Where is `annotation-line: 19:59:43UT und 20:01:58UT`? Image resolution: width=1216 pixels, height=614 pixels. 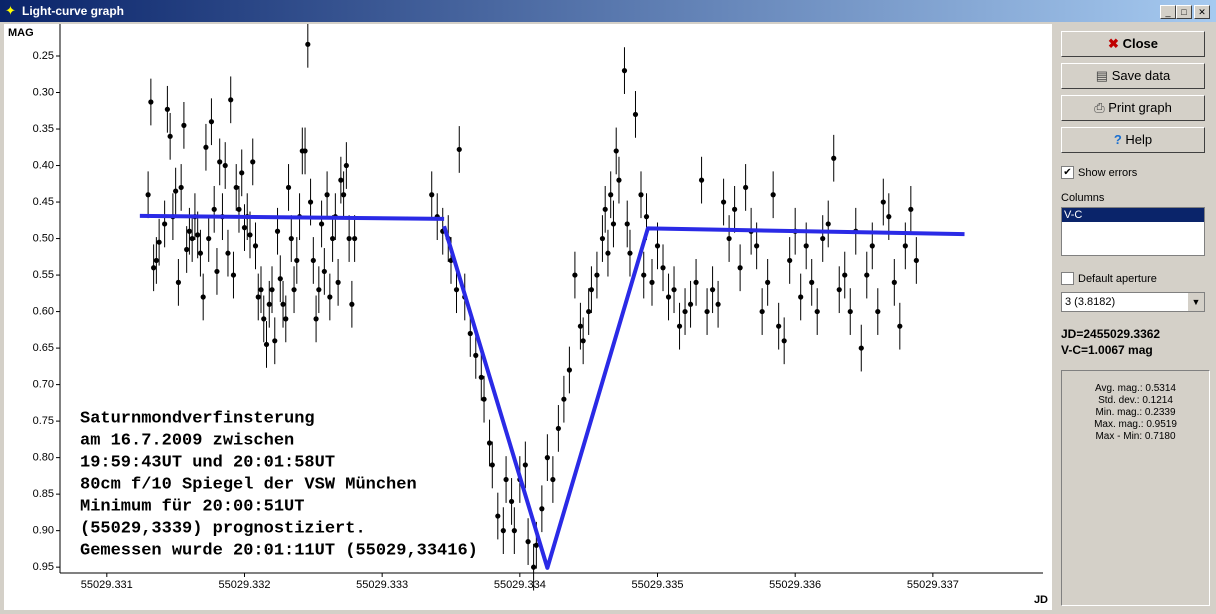
annotation-line: 19:59:43UT und 20:01:58UT is located at coordinates (207, 462).